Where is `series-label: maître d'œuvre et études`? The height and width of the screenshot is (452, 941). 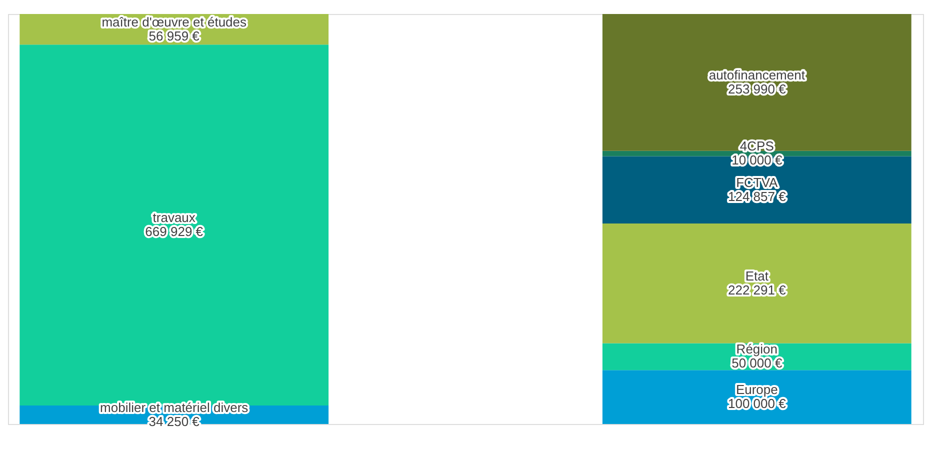 series-label: maître d'œuvre et études is located at coordinates (175, 22).